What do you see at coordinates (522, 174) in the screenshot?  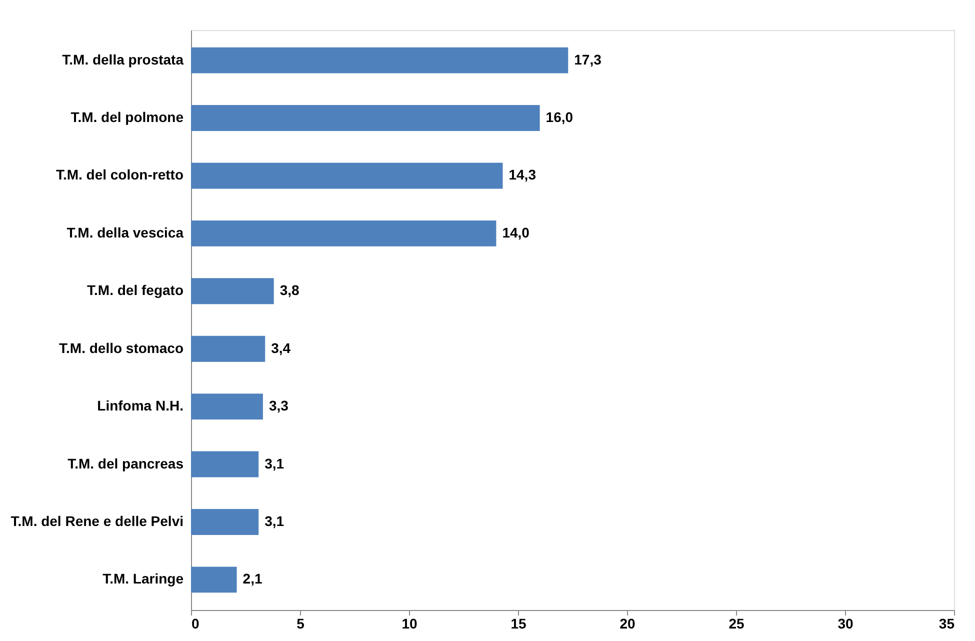 I see `data-label: 14,3` at bounding box center [522, 174].